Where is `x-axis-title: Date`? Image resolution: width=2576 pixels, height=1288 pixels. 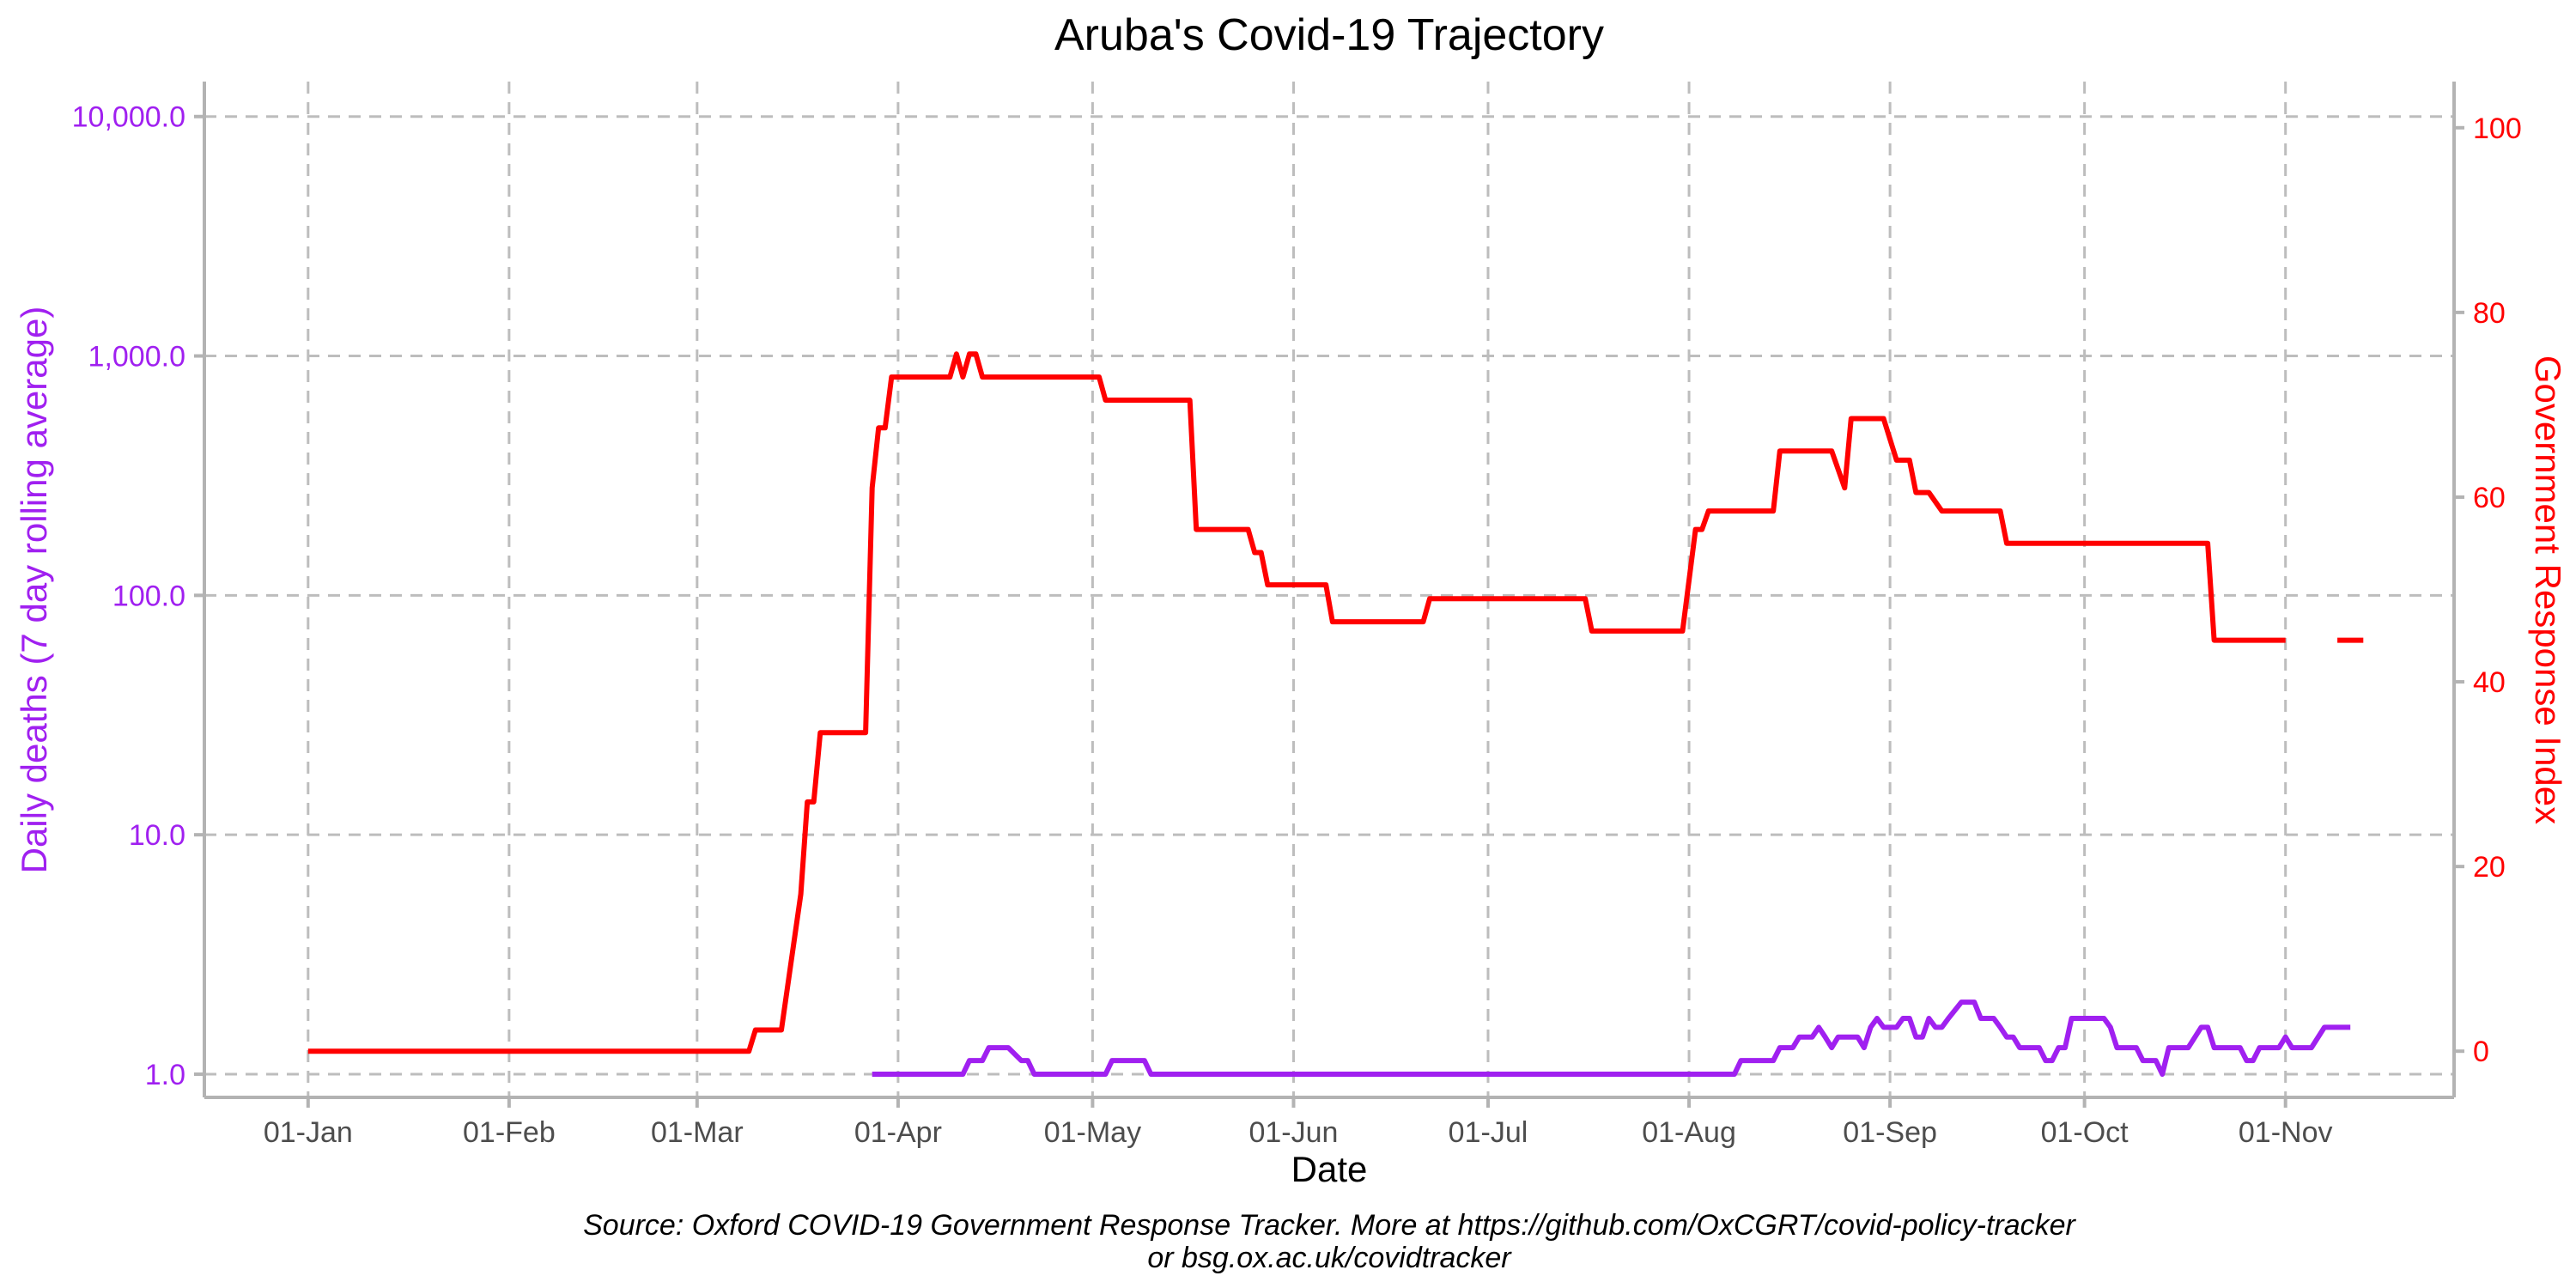
x-axis-title: Date is located at coordinates (1330, 1169).